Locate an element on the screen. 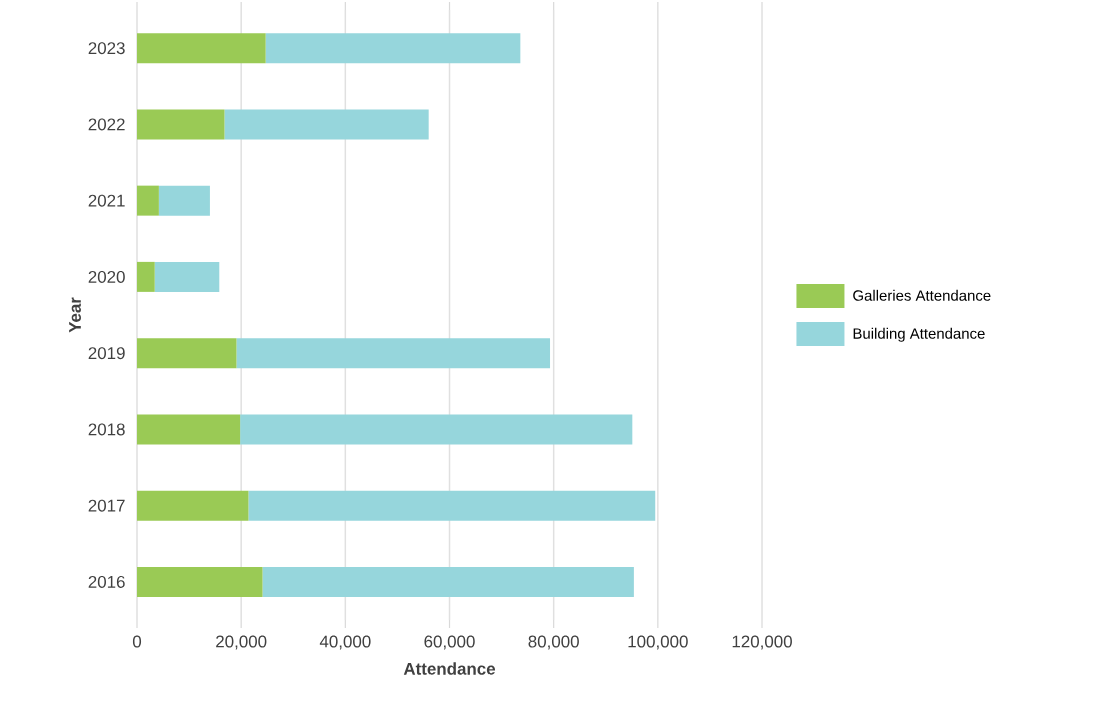 Image resolution: width=1104 pixels, height=712 pixels. x-tick-label: 100,000 is located at coordinates (658, 642).